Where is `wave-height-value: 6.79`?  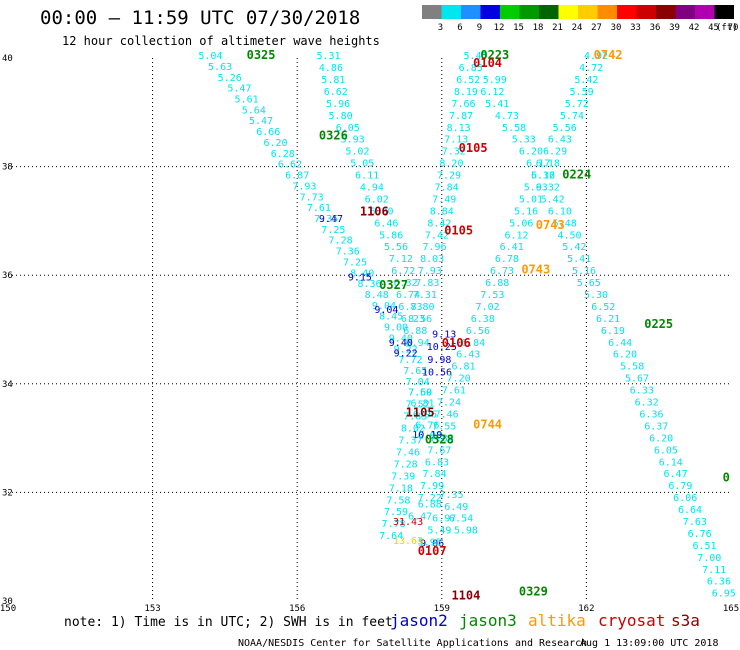
wave-height-value: 6.79 is located at coordinates (680, 486).